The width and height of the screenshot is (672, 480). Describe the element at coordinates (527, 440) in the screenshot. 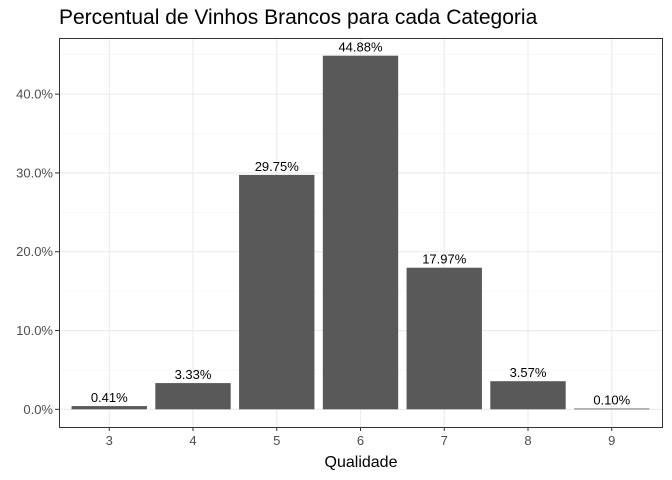

I see `x-tick-label: 8` at that location.